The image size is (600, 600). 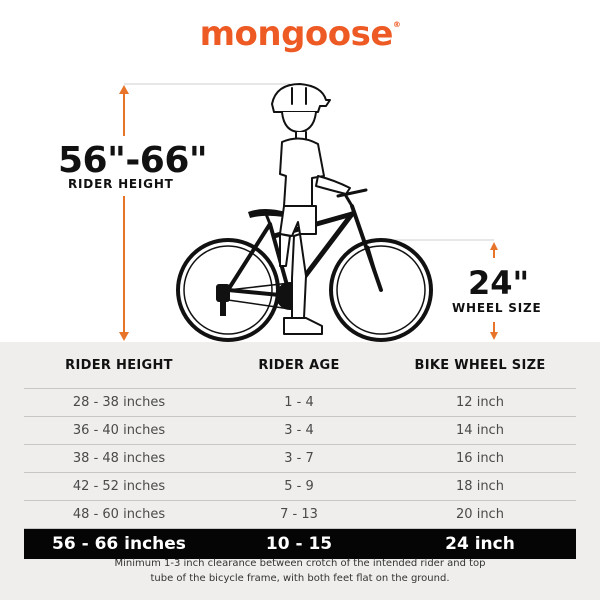 I want to click on front-fork-cable, so click(x=374, y=268).